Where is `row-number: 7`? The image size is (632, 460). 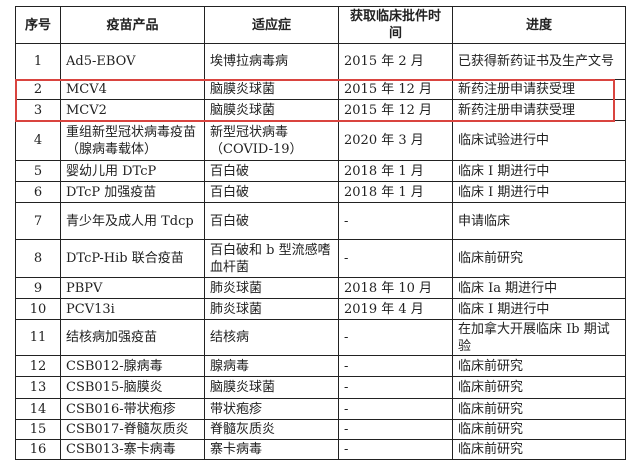 row-number: 7 is located at coordinates (38, 221).